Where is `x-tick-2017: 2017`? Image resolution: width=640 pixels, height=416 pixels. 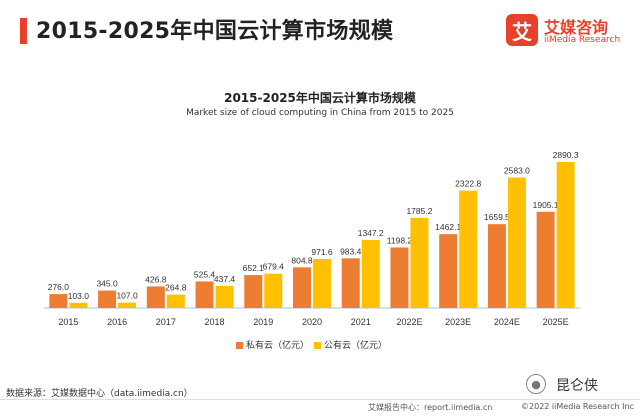
x-tick-2017: 2017 is located at coordinates (166, 322).